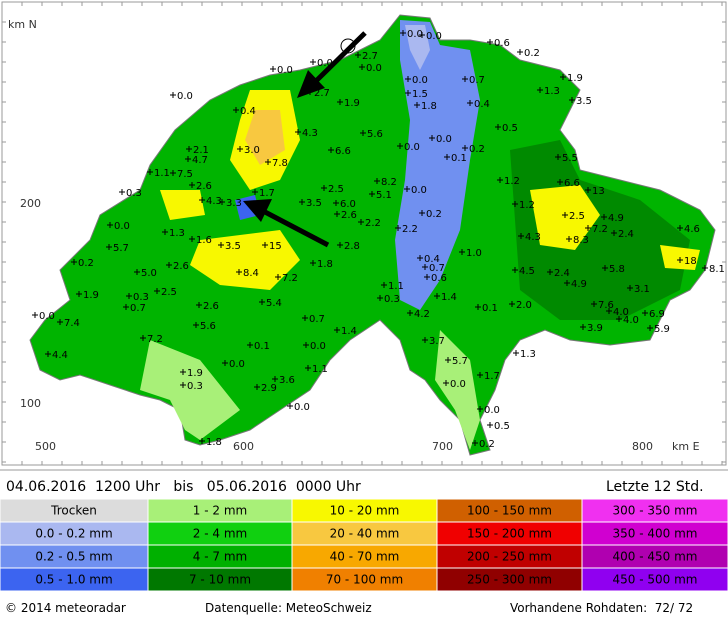 The height and width of the screenshot is (624, 728). Describe the element at coordinates (389, 182) in the screenshot. I see `station-value: 8.2` at that location.